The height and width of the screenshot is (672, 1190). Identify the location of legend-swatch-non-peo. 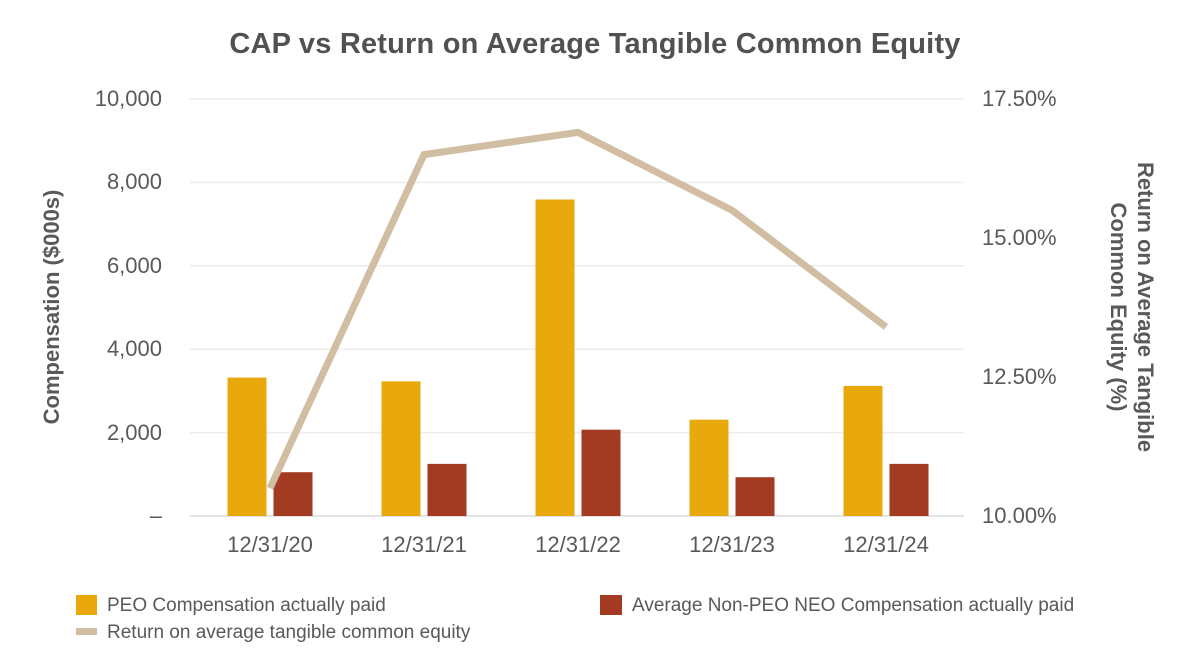
(611, 605).